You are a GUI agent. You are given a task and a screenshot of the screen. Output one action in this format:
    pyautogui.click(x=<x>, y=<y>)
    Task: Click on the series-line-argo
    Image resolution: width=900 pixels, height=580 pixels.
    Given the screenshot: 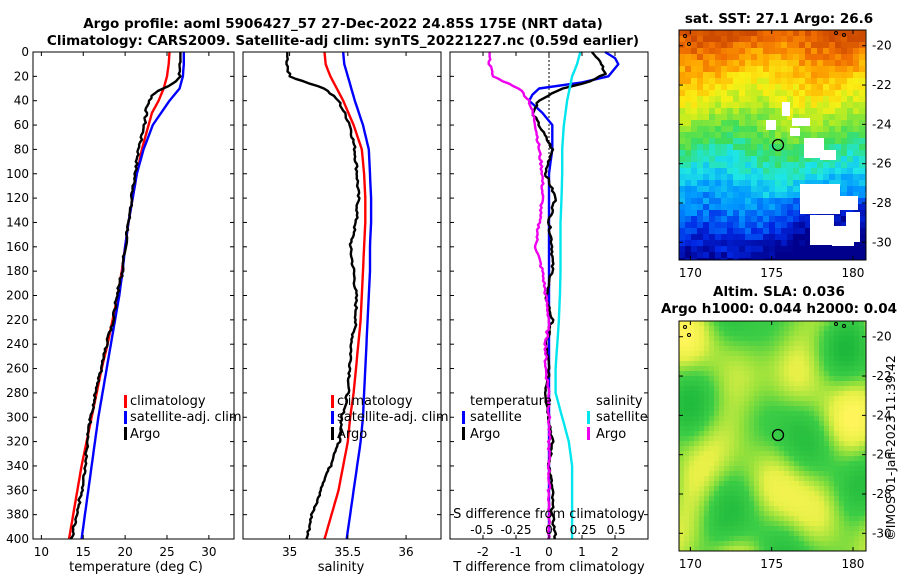 What is the action you would take?
    pyautogui.click(x=125, y=296)
    